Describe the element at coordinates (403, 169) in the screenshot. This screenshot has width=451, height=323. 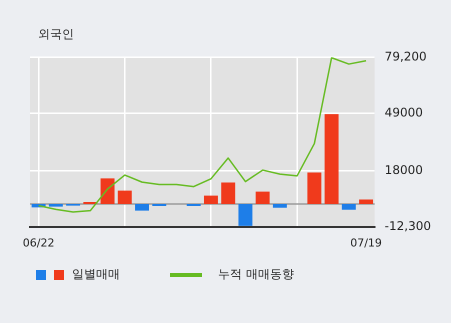
I see `y-tick-label: 18000` at that location.